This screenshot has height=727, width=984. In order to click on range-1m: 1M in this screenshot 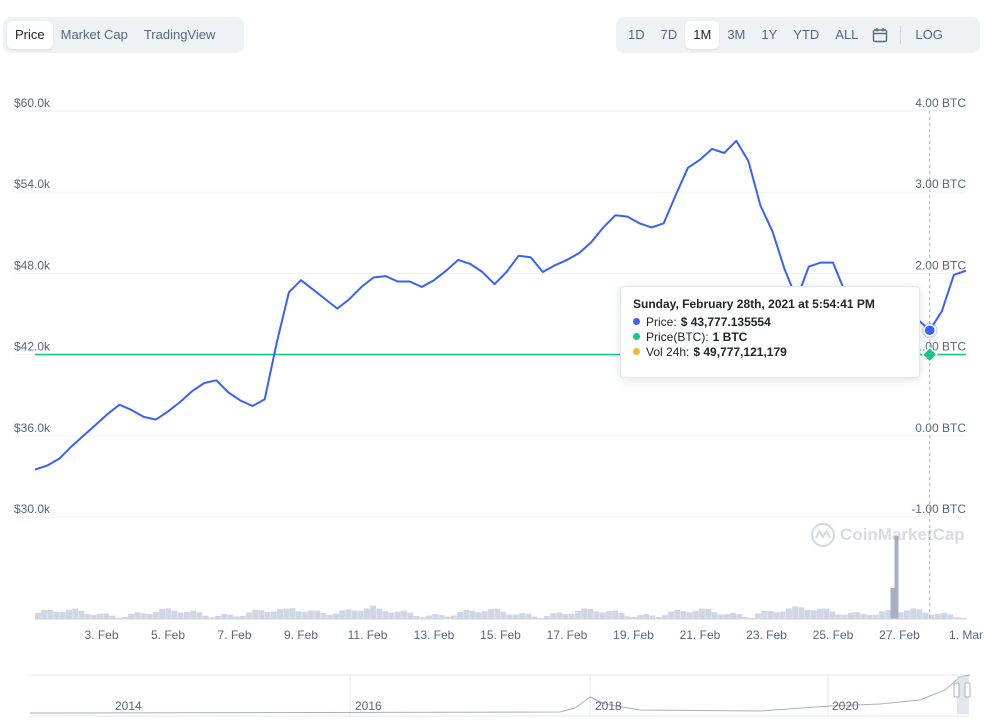, I will do `click(702, 35)`.